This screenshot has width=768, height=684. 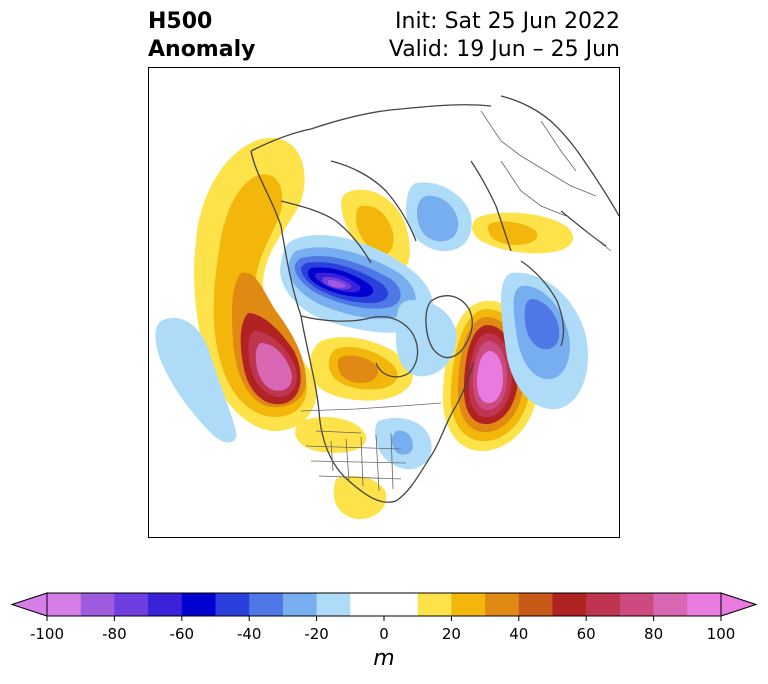 I want to click on colorbar-tick-label: 40, so click(x=519, y=634).